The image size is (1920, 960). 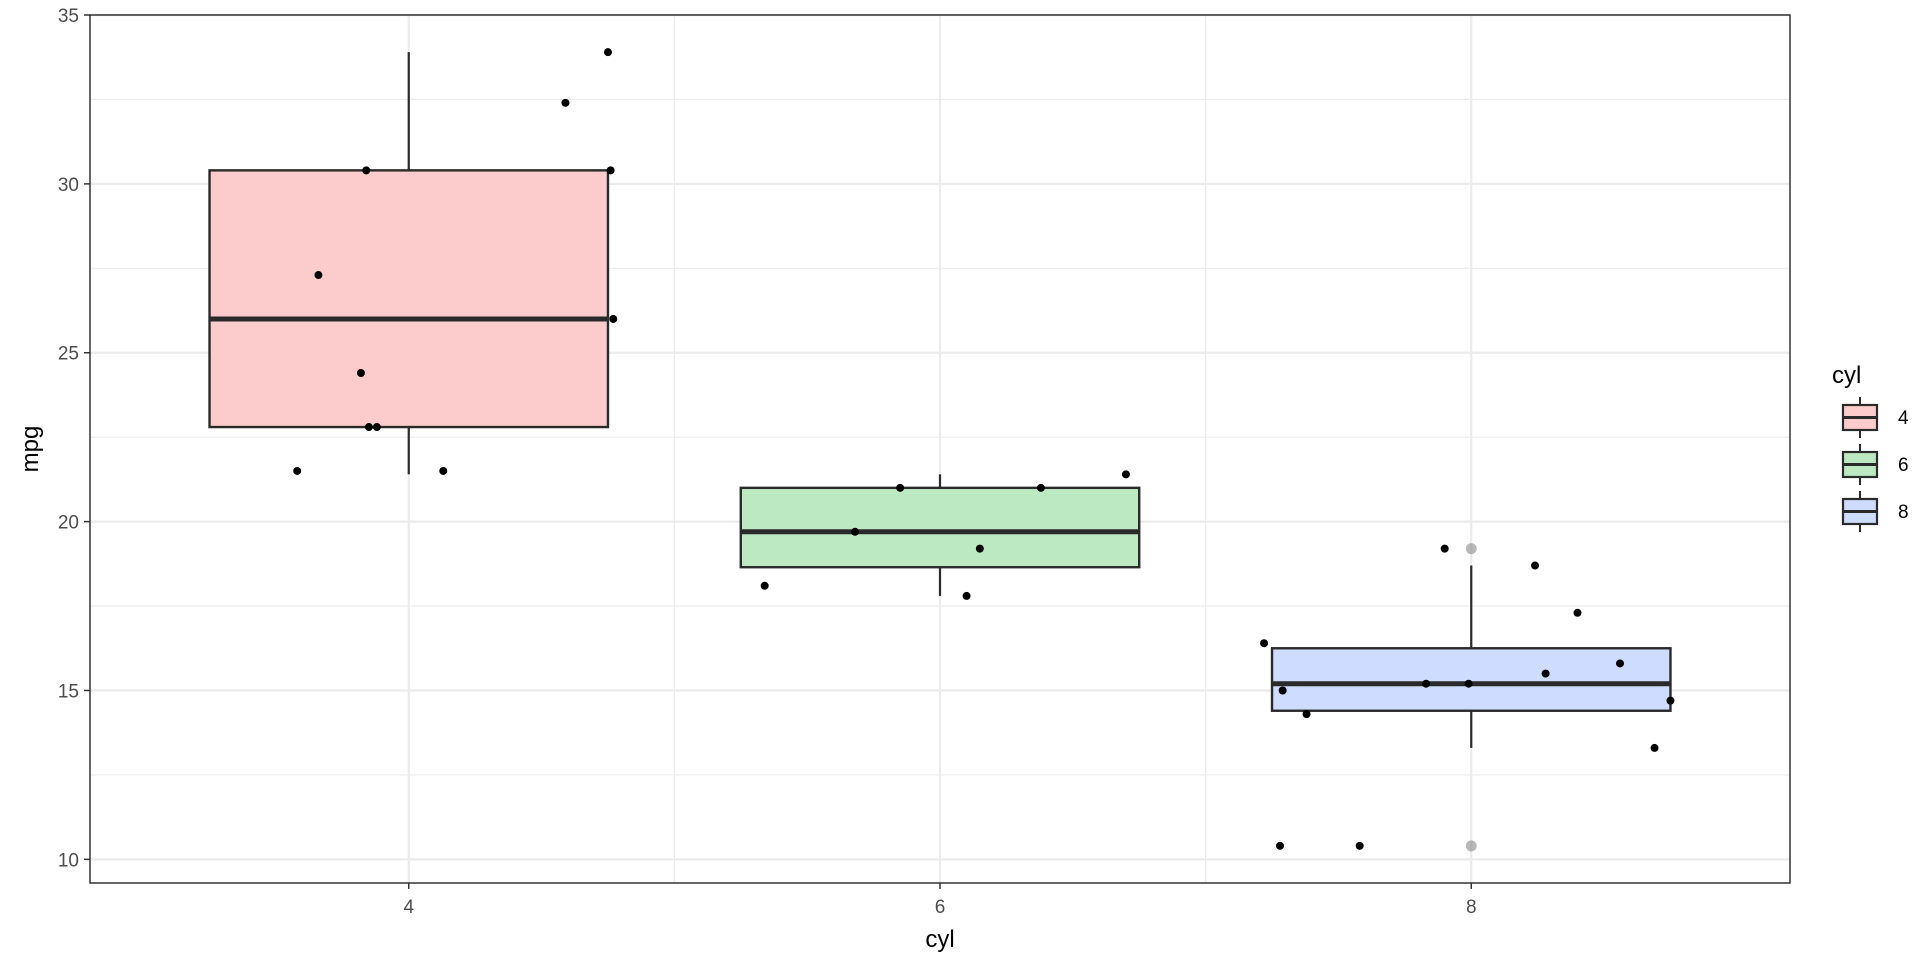 I want to click on legend-label: 4, so click(x=1903, y=418).